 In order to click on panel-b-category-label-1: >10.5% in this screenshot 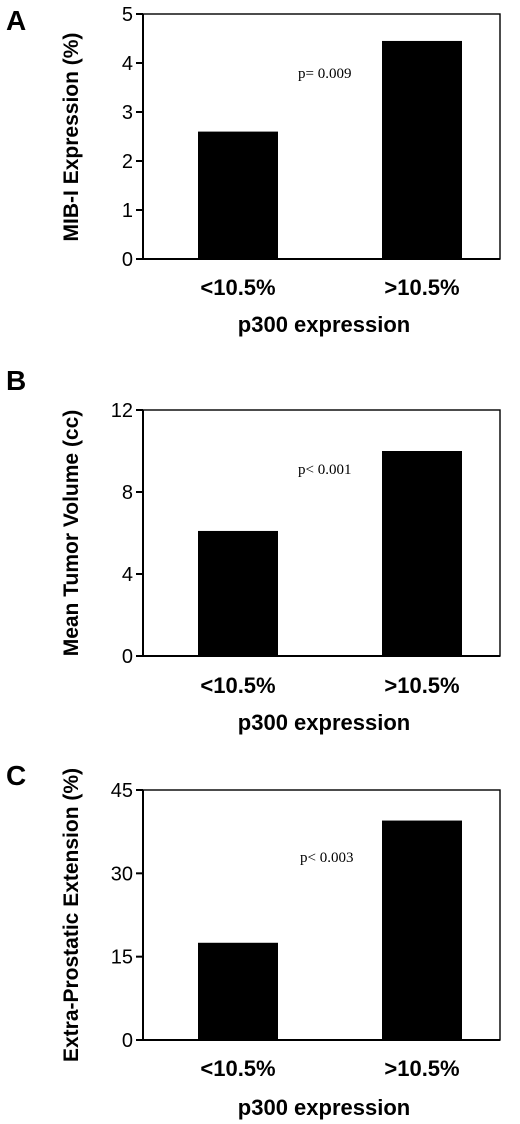, I will do `click(421, 685)`.